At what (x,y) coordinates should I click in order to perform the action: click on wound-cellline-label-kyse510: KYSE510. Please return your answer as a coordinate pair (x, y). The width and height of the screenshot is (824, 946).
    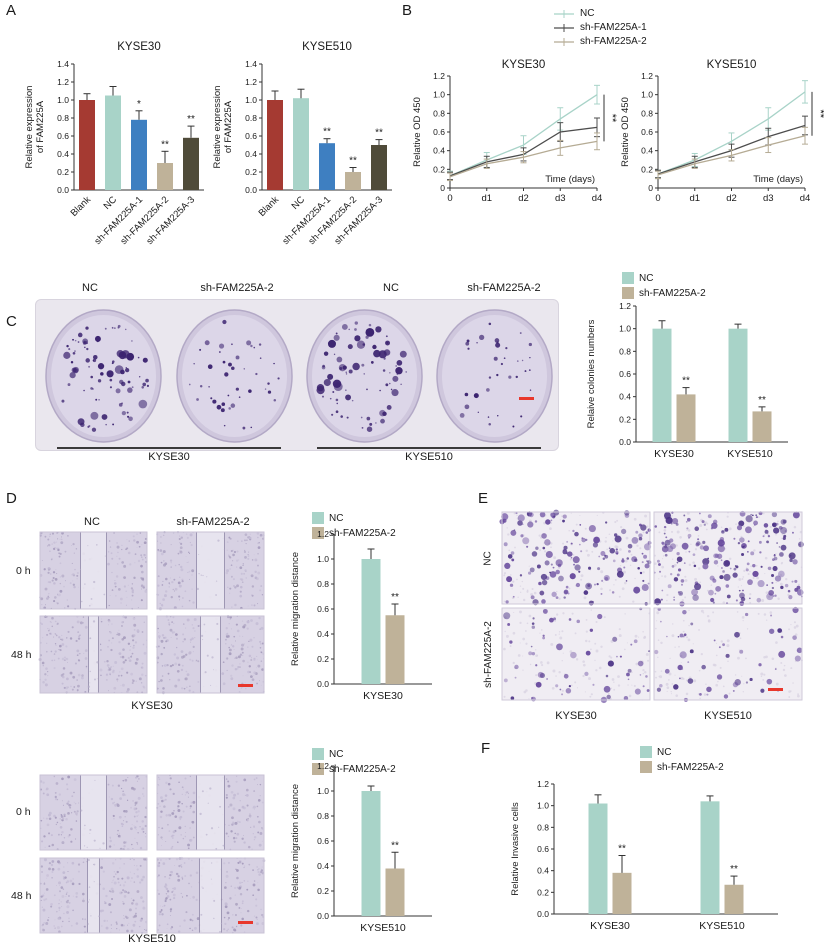
    Looking at the image, I should click on (152, 939).